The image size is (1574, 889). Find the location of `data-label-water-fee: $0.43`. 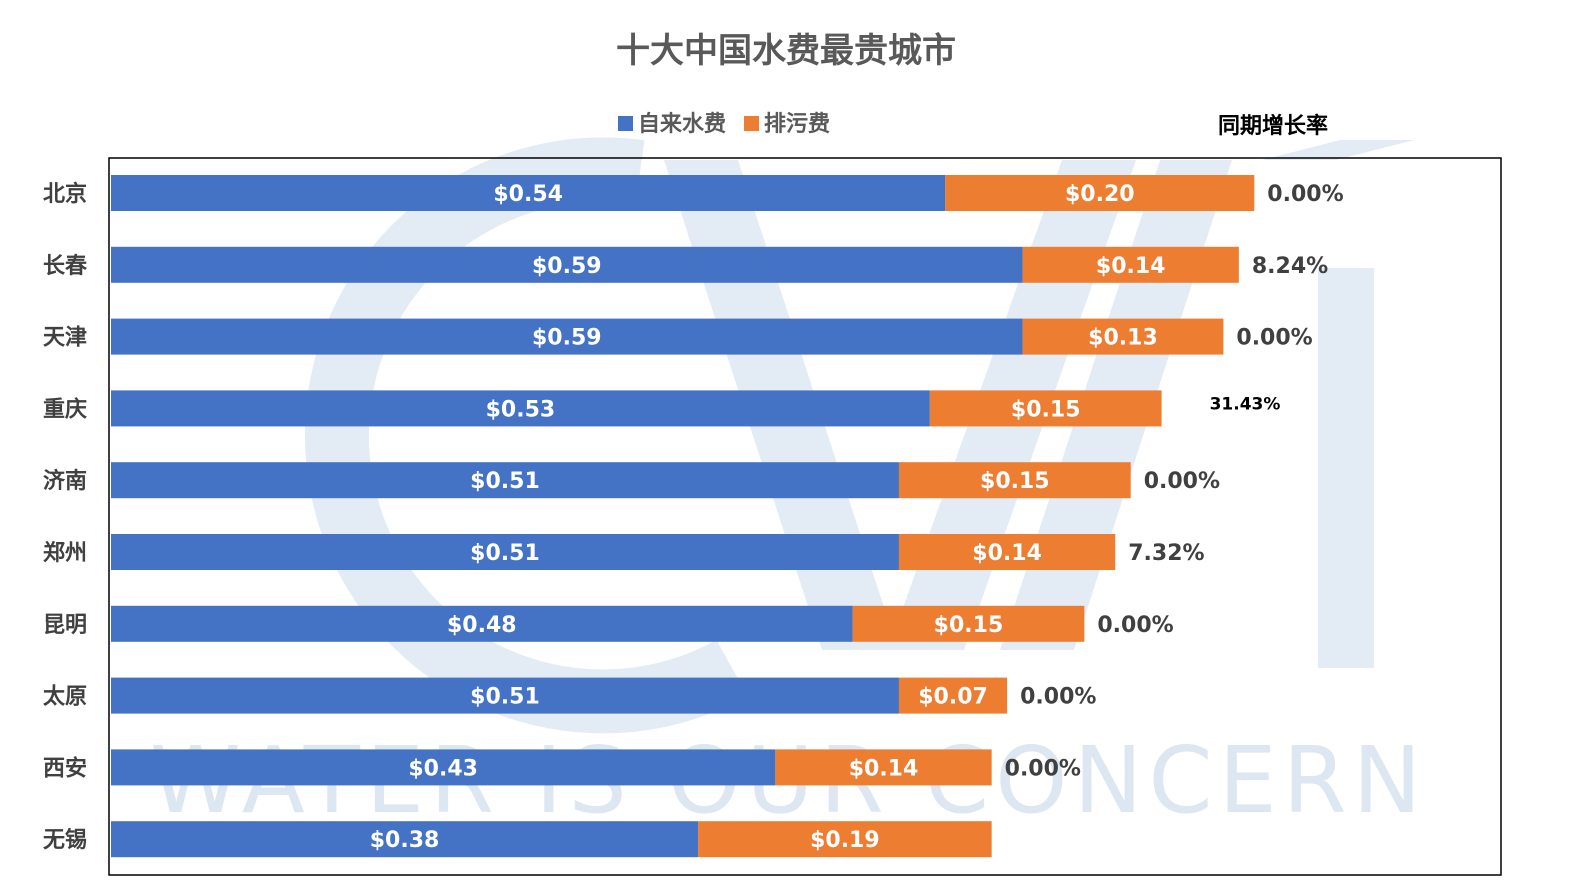

data-label-water-fee: $0.43 is located at coordinates (443, 768).